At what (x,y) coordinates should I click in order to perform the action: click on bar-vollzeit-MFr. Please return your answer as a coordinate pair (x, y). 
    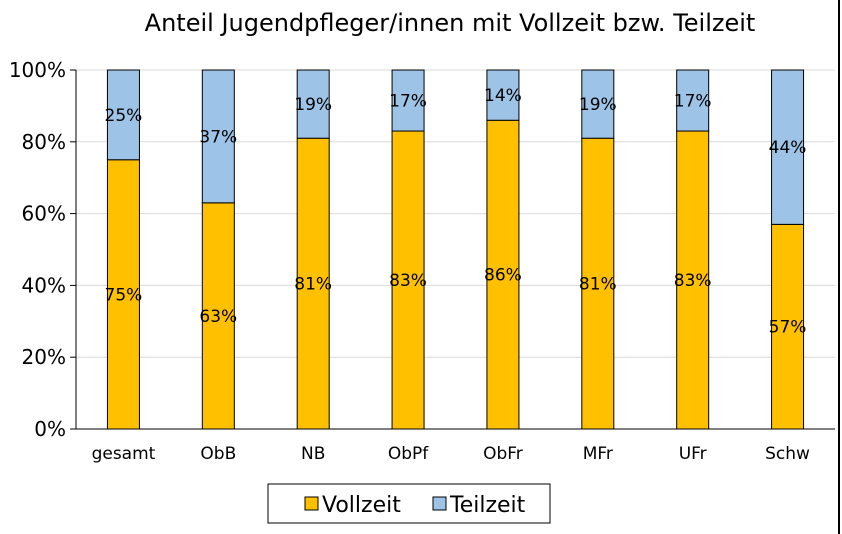
    Looking at the image, I should click on (598, 283).